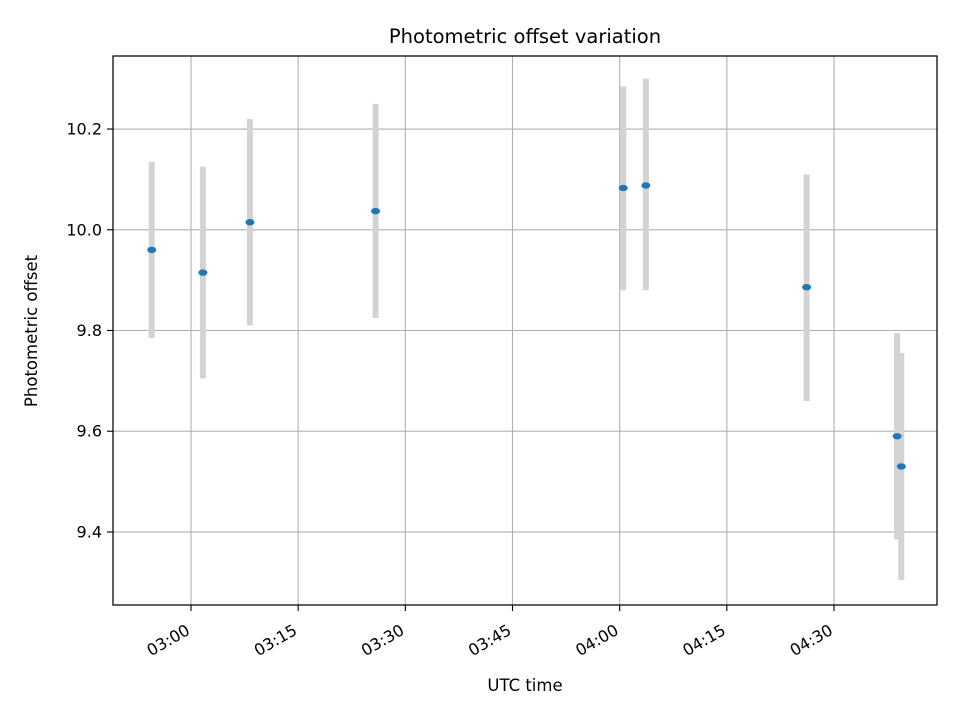  What do you see at coordinates (84, 129) in the screenshot?
I see `y-tick-label: 10.2` at bounding box center [84, 129].